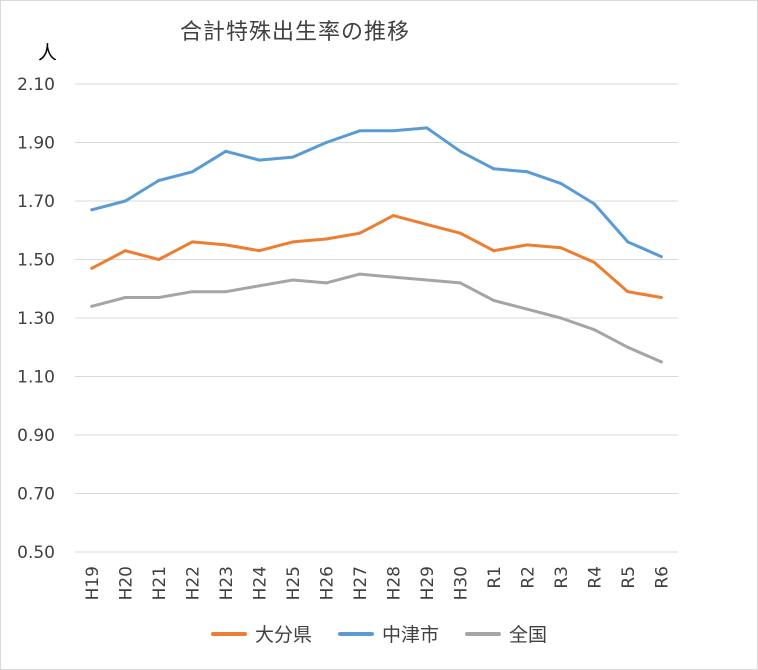 Image resolution: width=758 pixels, height=670 pixels. What do you see at coordinates (506, 633) in the screenshot?
I see `legend-item: 全国` at bounding box center [506, 633].